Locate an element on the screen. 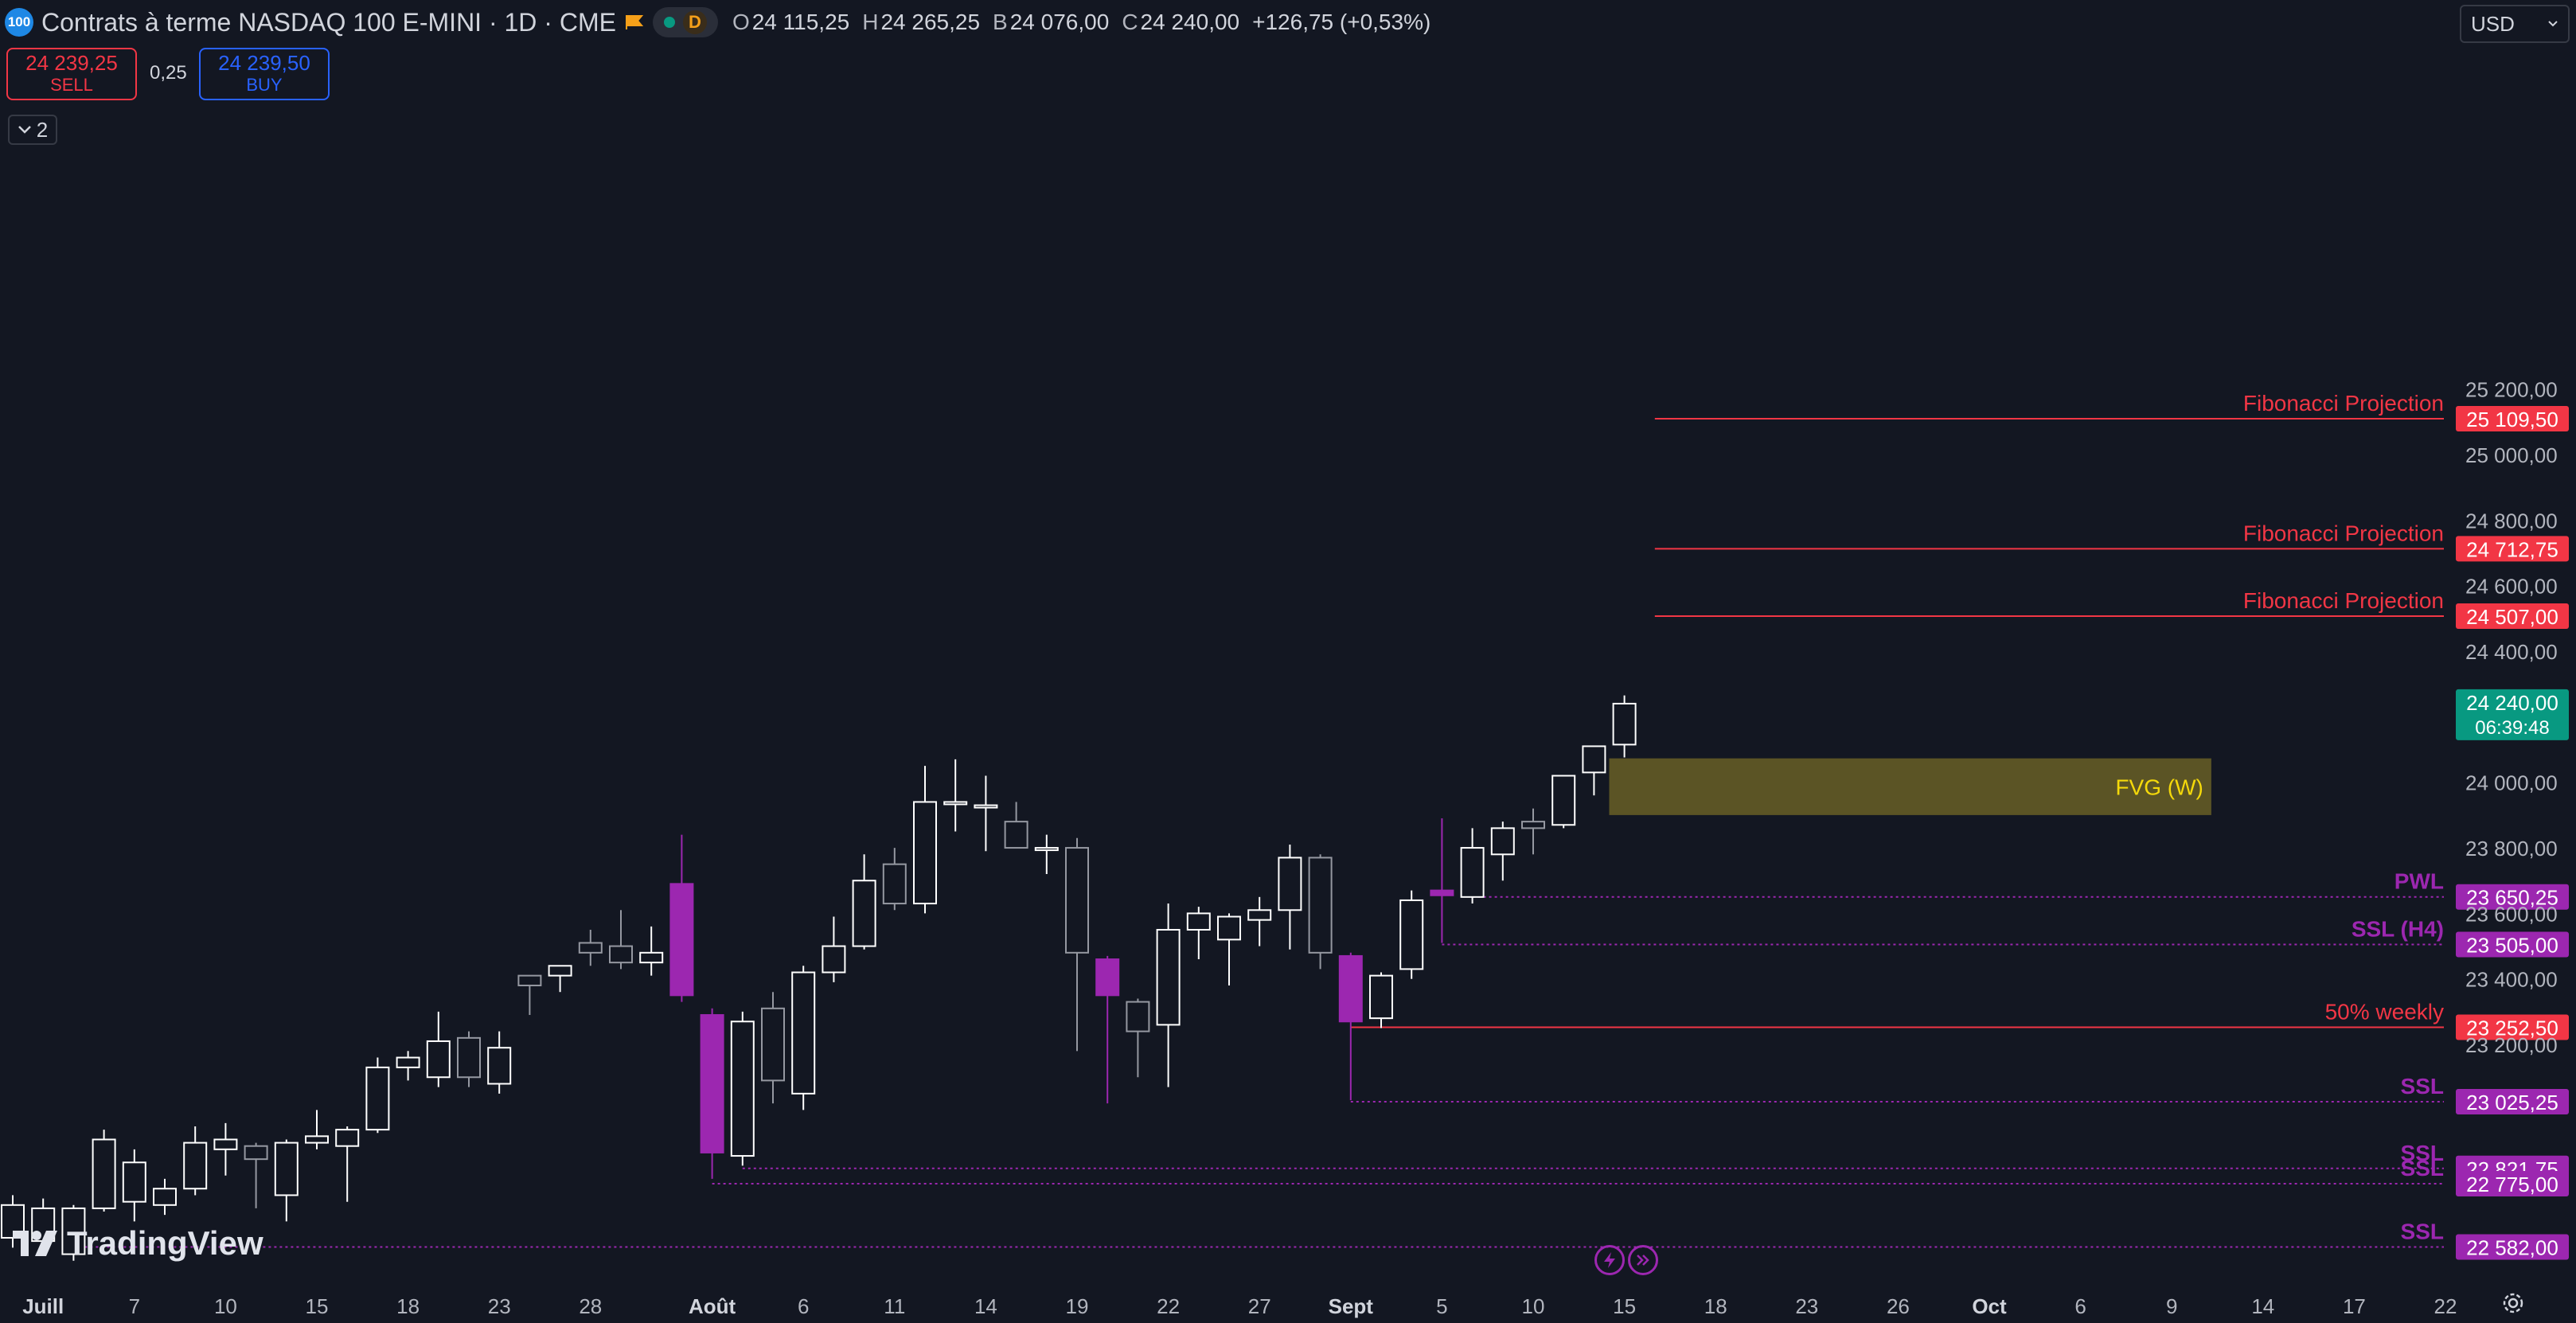  x-tick-label: 23 is located at coordinates (499, 1306).